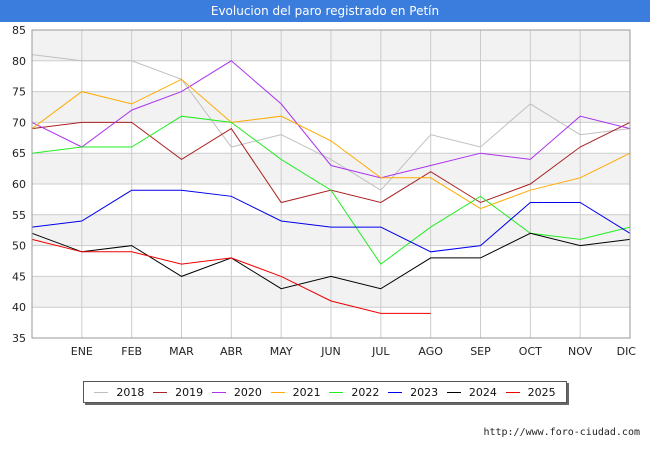 Image resolution: width=650 pixels, height=450 pixels. What do you see at coordinates (231, 276) in the screenshot?
I see `series-line-2025` at bounding box center [231, 276].